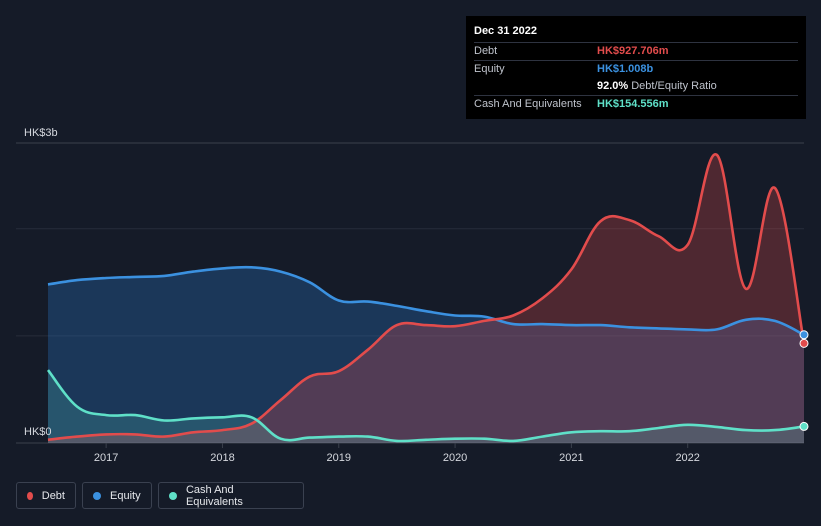 The width and height of the screenshot is (821, 526). What do you see at coordinates (804, 380) in the screenshot?
I see `chart-end-markers` at bounding box center [804, 380].